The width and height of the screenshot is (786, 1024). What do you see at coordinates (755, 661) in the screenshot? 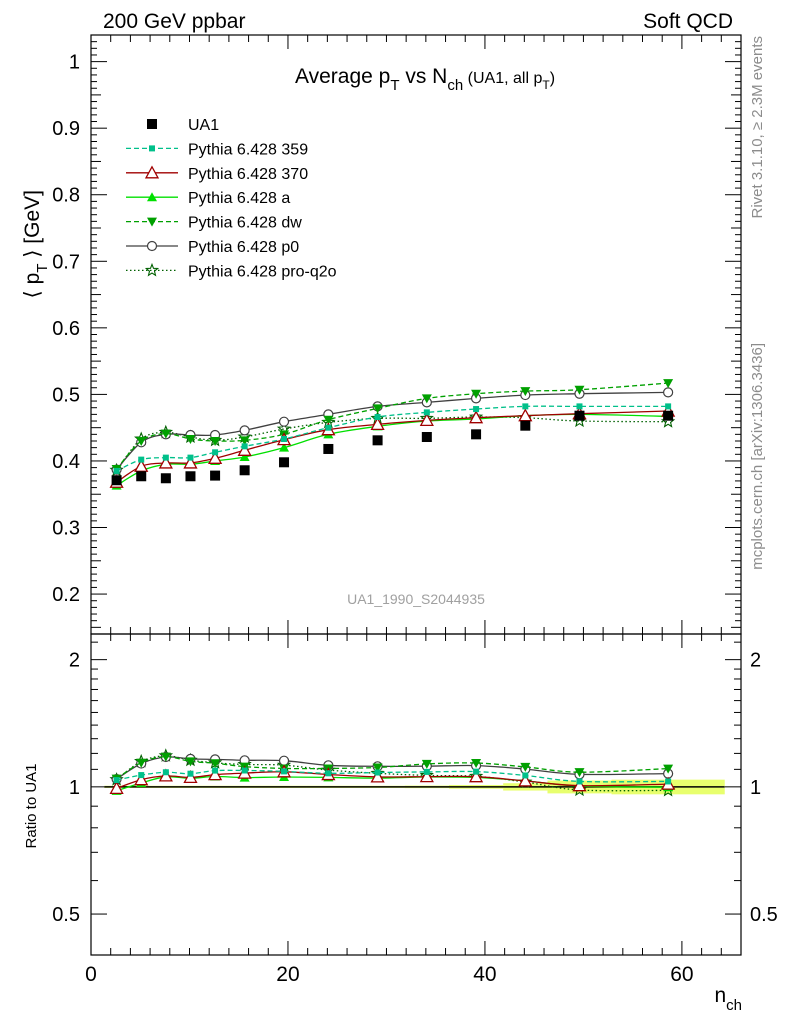
I see `ratio-y-tick-label-right: 2` at bounding box center [755, 661].